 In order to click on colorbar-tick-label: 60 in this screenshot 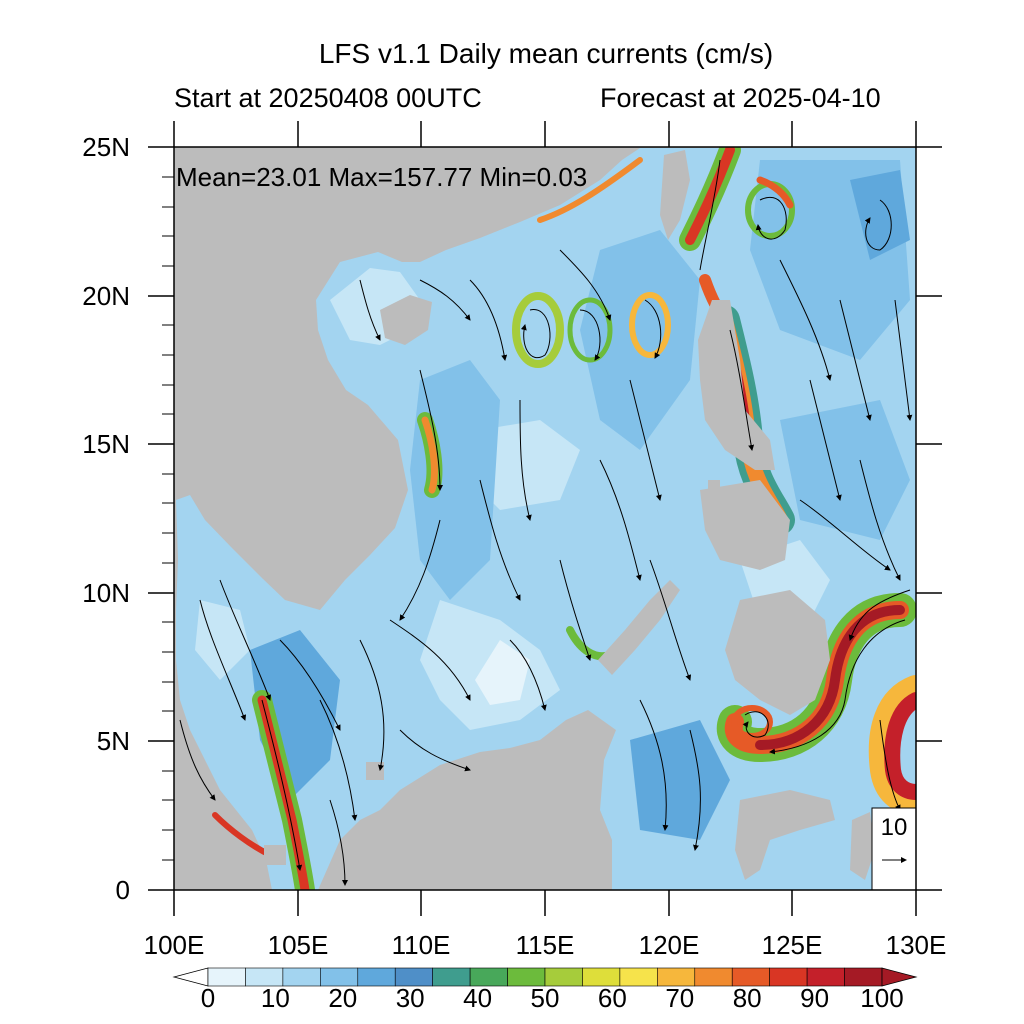, I will do `click(612, 998)`.